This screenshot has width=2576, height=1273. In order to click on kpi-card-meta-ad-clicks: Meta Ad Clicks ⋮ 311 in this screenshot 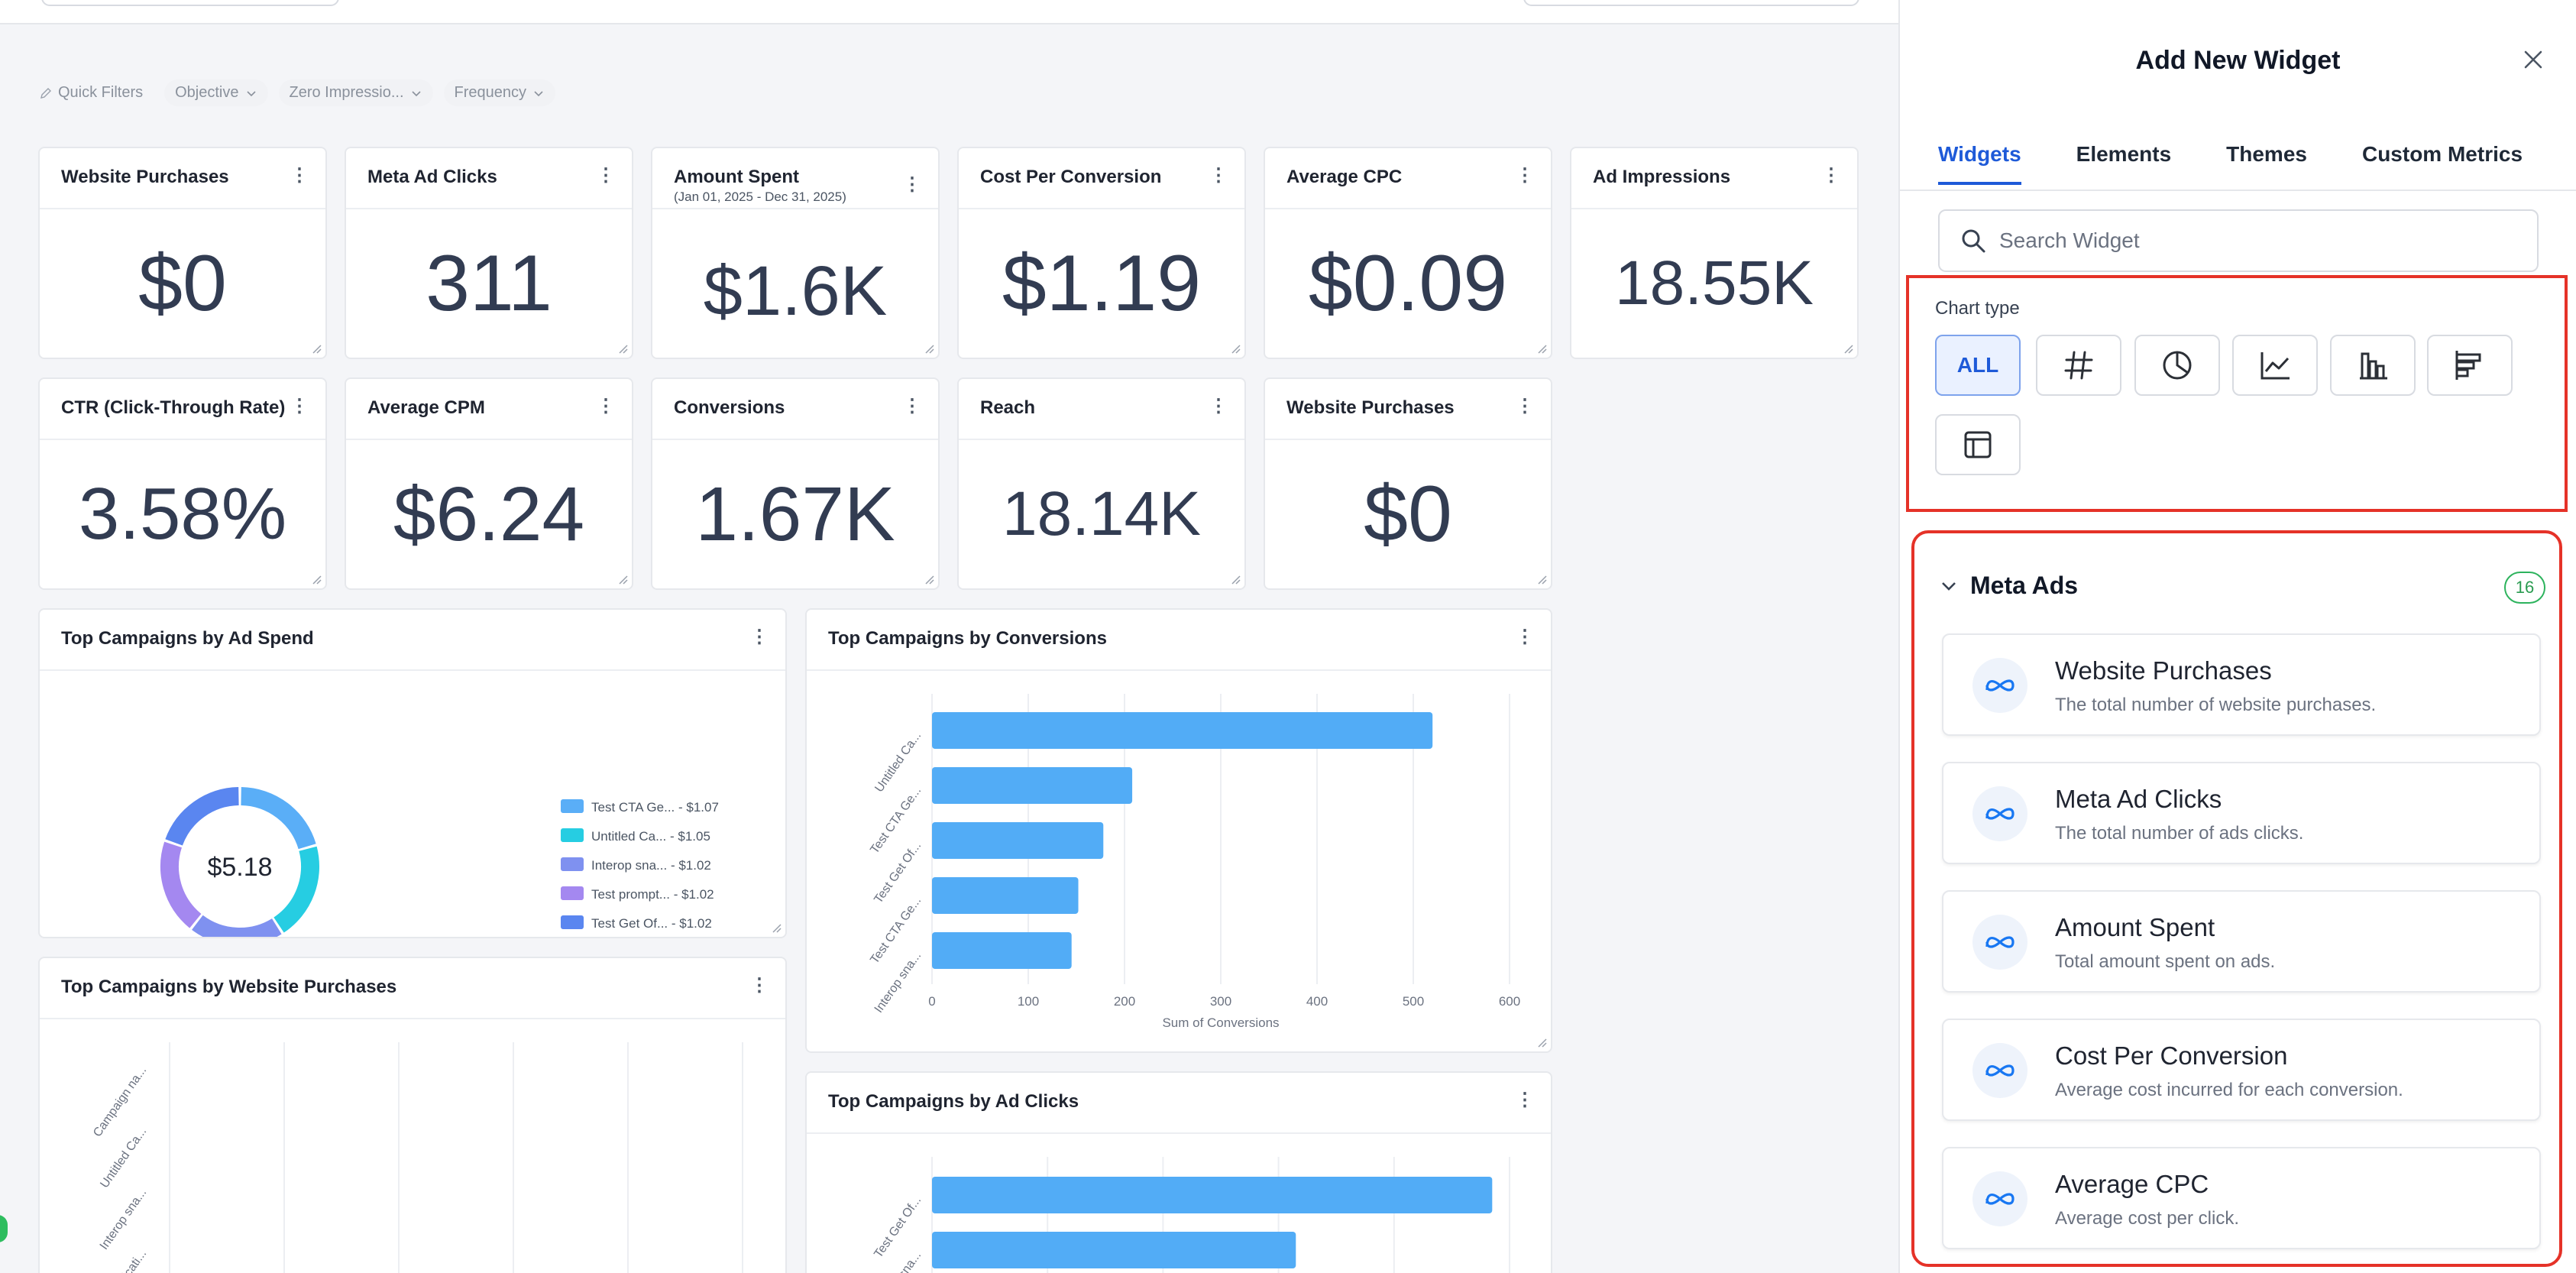, I will do `click(489, 253)`.